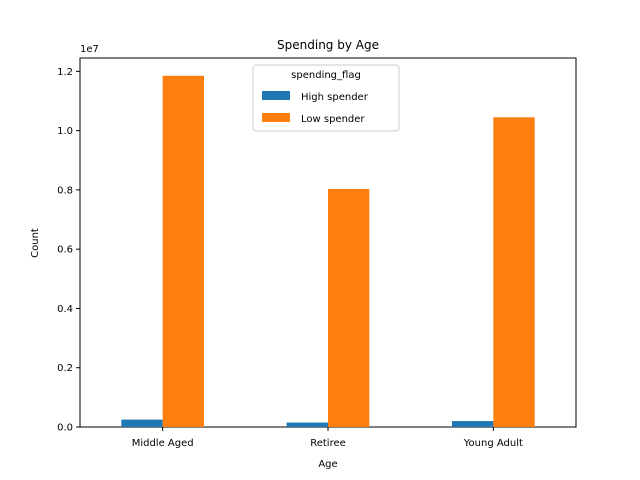 Image resolution: width=640 pixels, height=480 pixels. Describe the element at coordinates (328, 443) in the screenshot. I see `x-tick-label: Retiree` at that location.